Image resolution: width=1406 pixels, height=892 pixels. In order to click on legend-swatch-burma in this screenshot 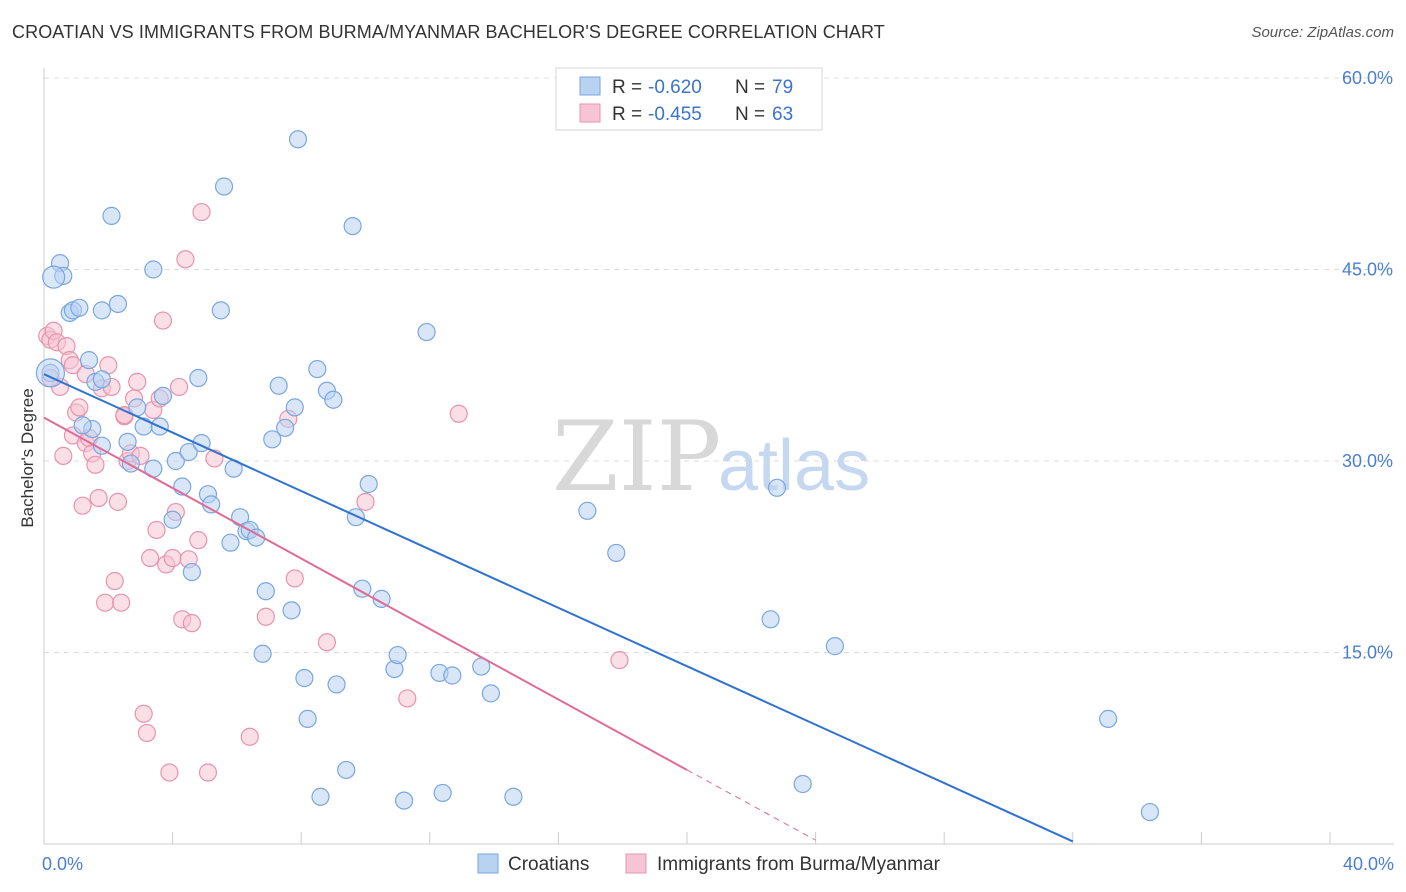, I will do `click(590, 113)`.